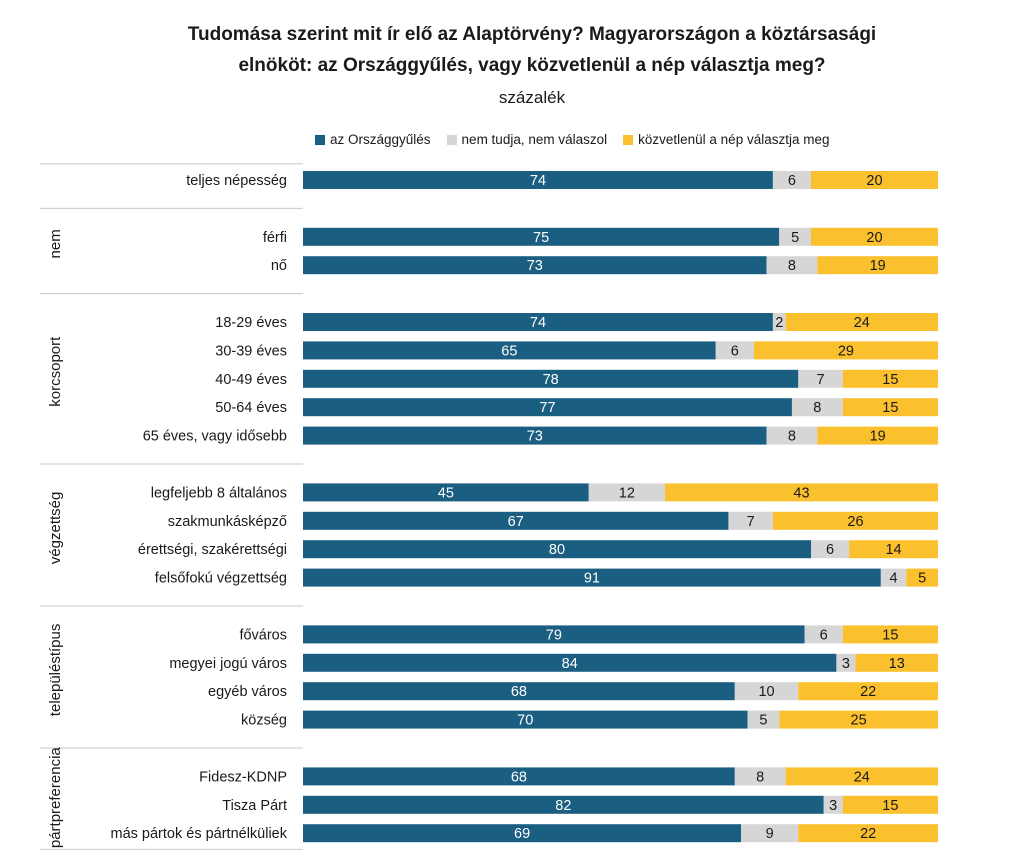 The height and width of the screenshot is (864, 1024). I want to click on row-label: megyei jogú város, so click(228, 664).